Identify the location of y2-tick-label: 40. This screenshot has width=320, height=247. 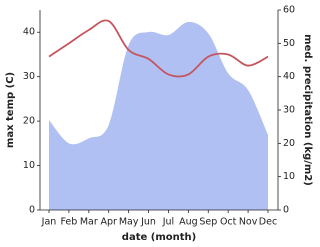
(289, 76).